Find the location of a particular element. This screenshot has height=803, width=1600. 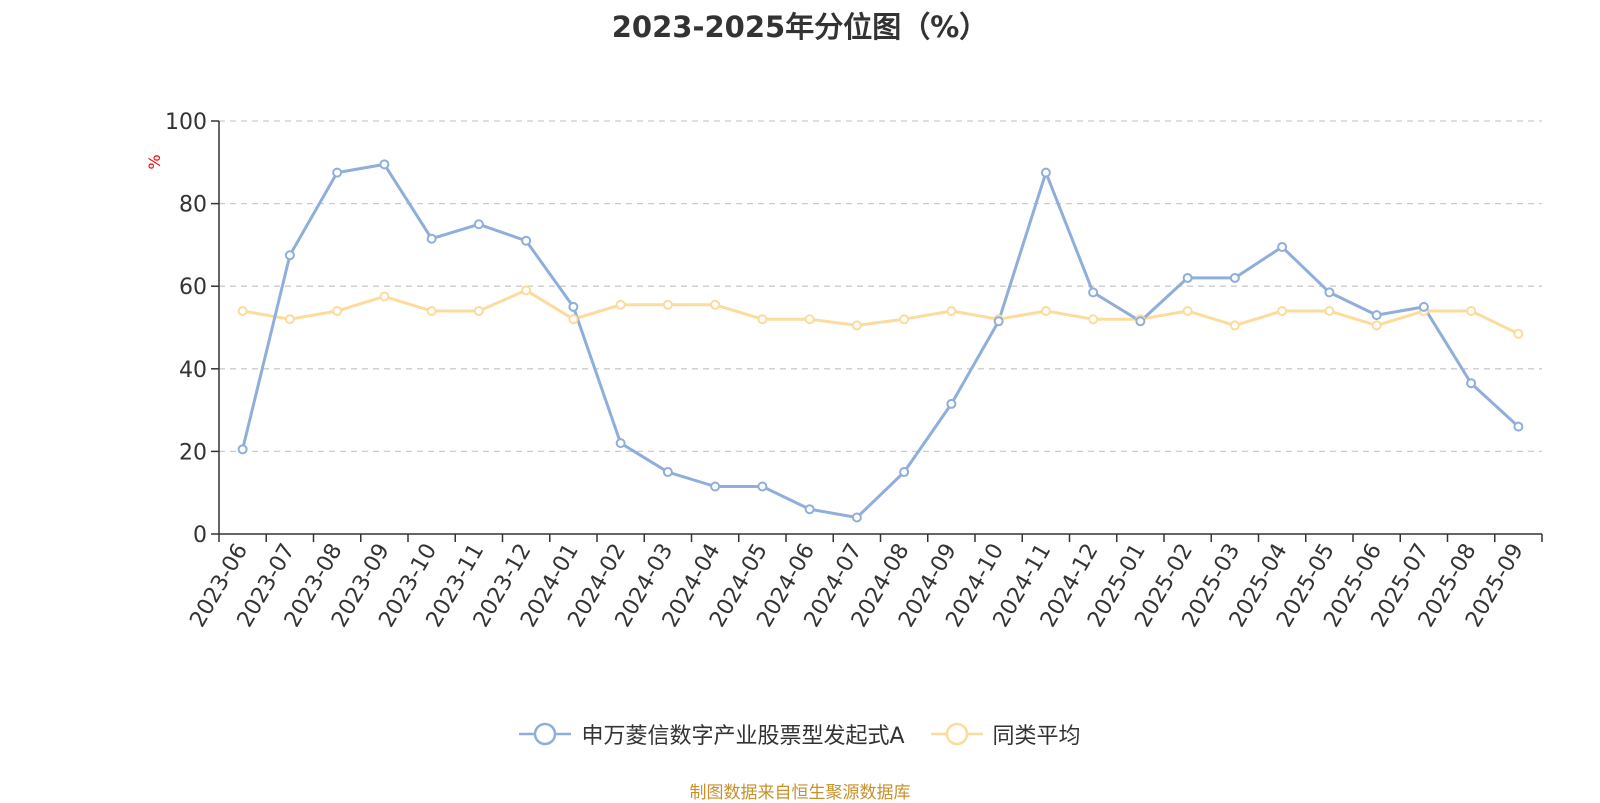

legend: 申万菱信数字产业股票型发起式A 同类平均 is located at coordinates (800, 734).